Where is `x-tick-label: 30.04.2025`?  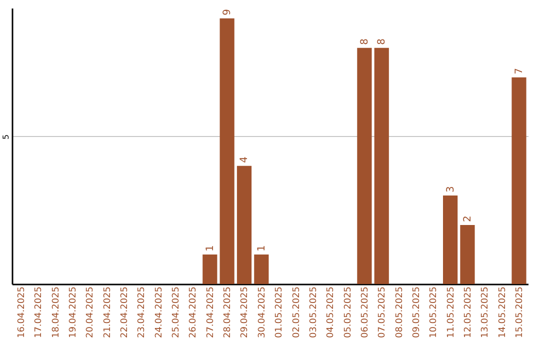 x-tick-label: 30.04.2025 is located at coordinates (262, 312).